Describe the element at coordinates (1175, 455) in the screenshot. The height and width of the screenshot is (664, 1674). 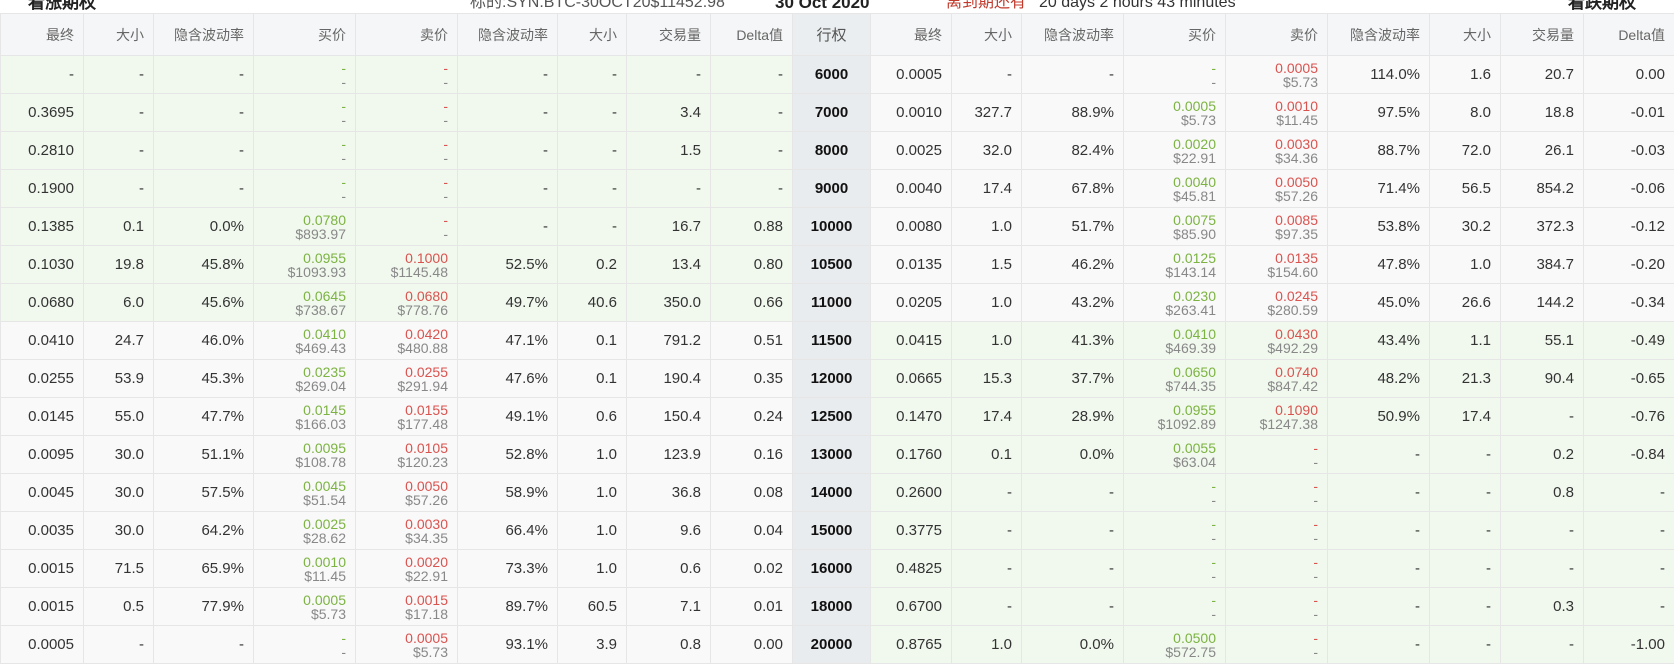
I see `put-bid-cell: 0.0055$63.04` at that location.